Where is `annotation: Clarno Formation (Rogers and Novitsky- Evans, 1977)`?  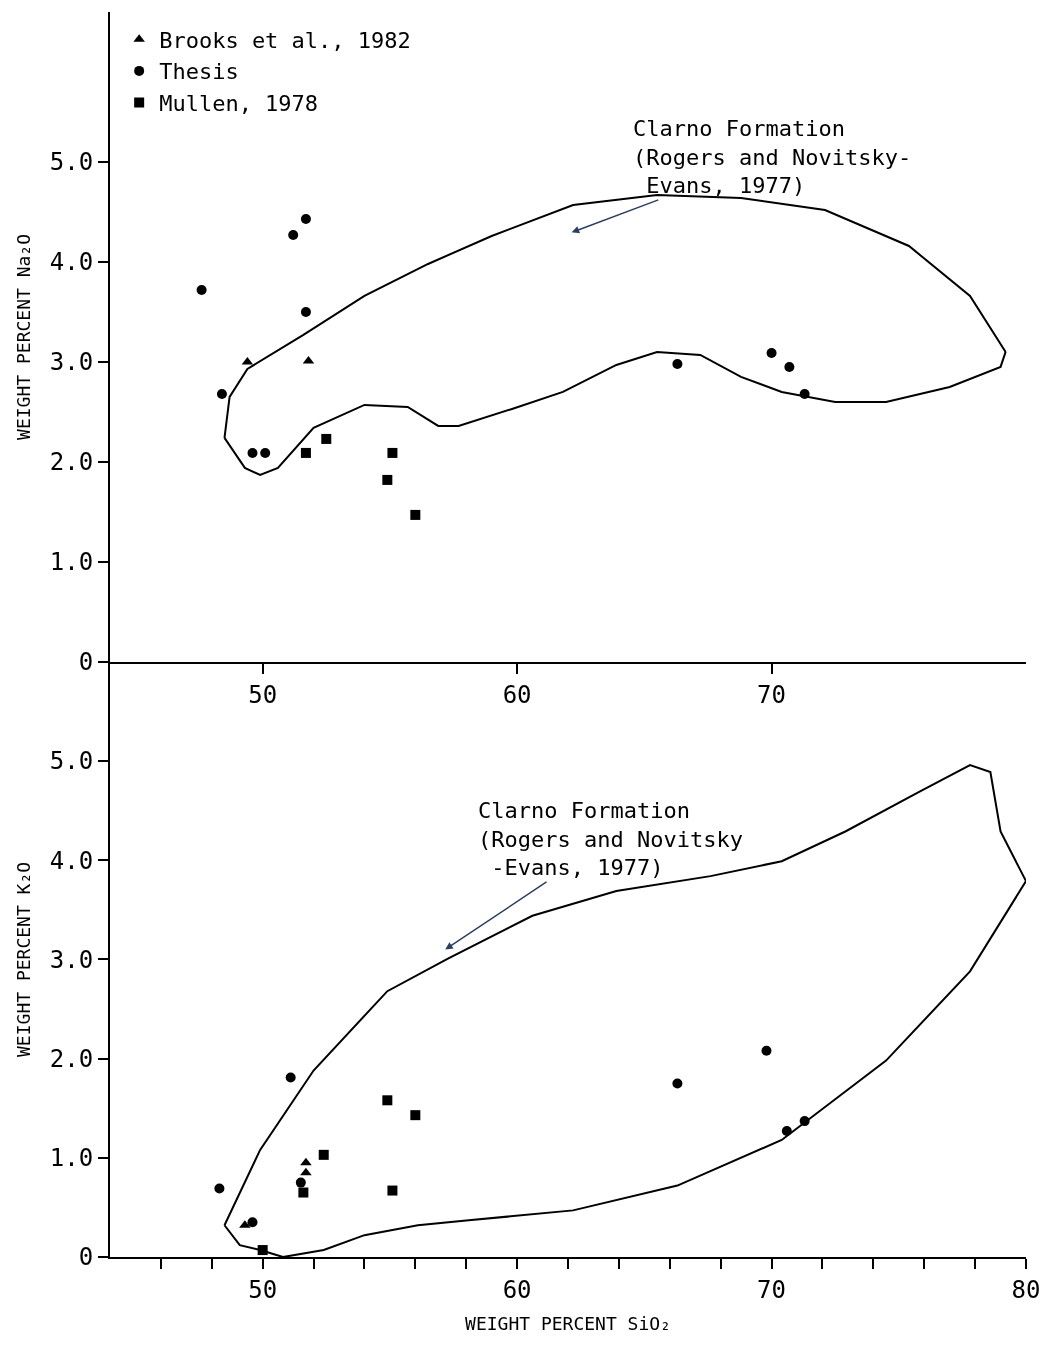 annotation: Clarno Formation (Rogers and Novitsky- Evans, 1977) is located at coordinates (772, 157).